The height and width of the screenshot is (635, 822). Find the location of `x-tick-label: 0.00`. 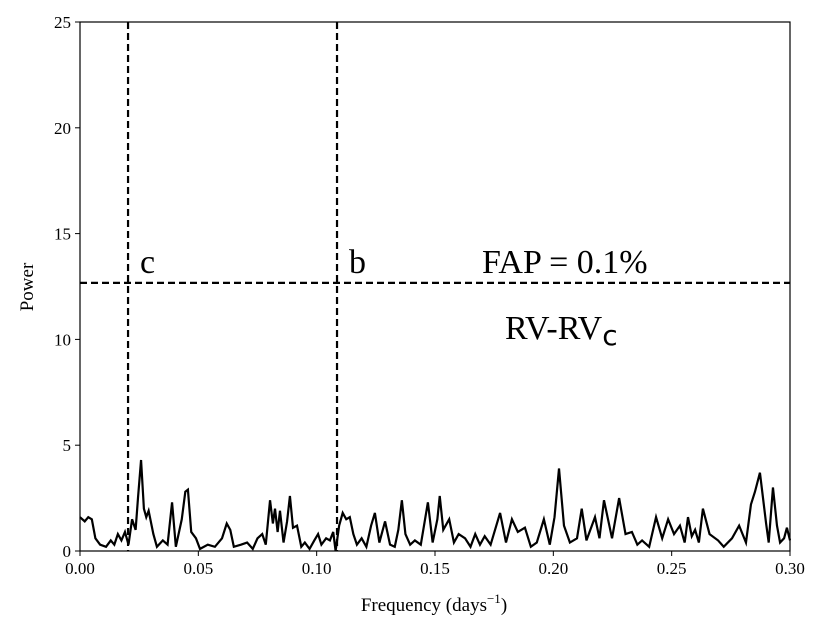

x-tick-label: 0.00 is located at coordinates (80, 568).